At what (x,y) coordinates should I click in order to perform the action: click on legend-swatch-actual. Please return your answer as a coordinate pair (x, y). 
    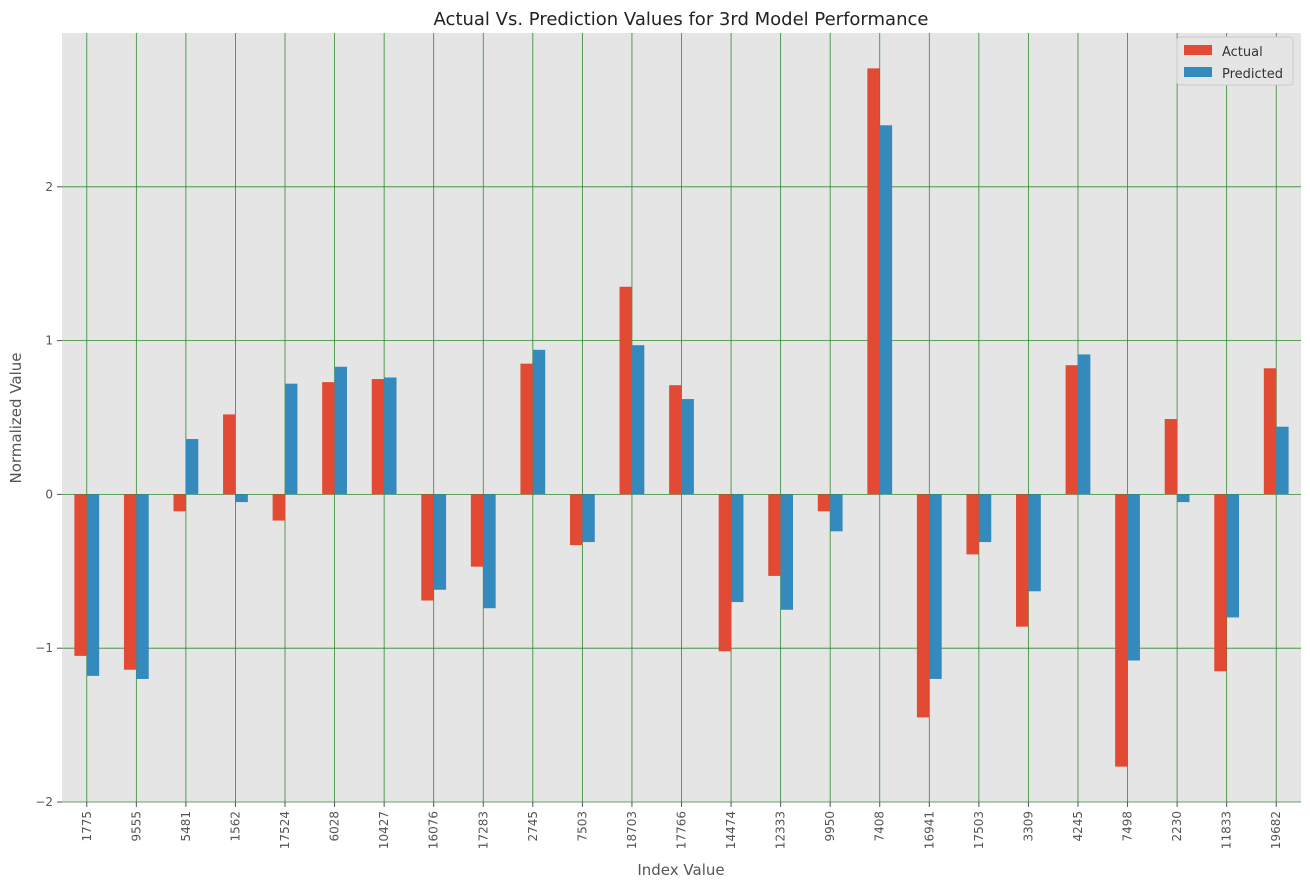
    Looking at the image, I should click on (1198, 50).